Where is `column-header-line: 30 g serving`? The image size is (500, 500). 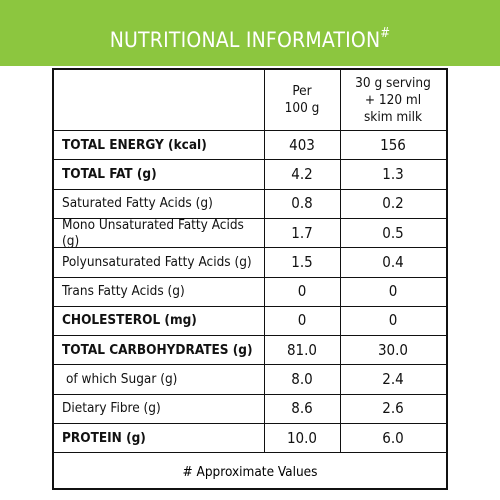 column-header-line: 30 g serving is located at coordinates (393, 82).